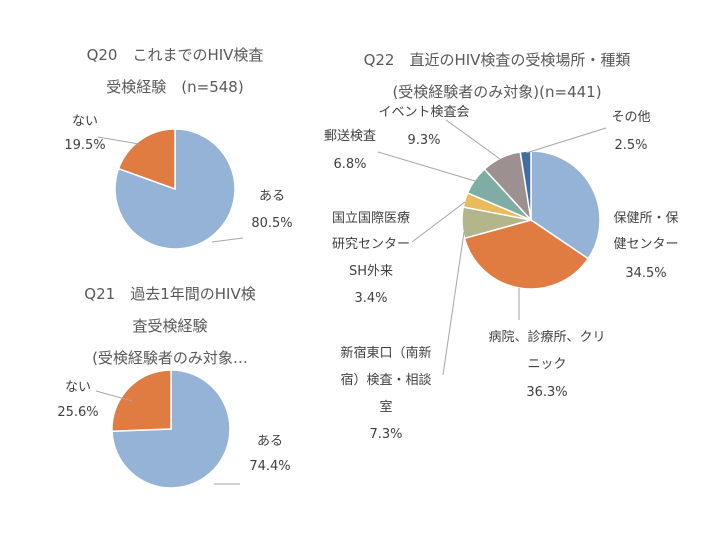  Describe the element at coordinates (272, 196) in the screenshot. I see `chart-q20-label-aru: ある` at that location.